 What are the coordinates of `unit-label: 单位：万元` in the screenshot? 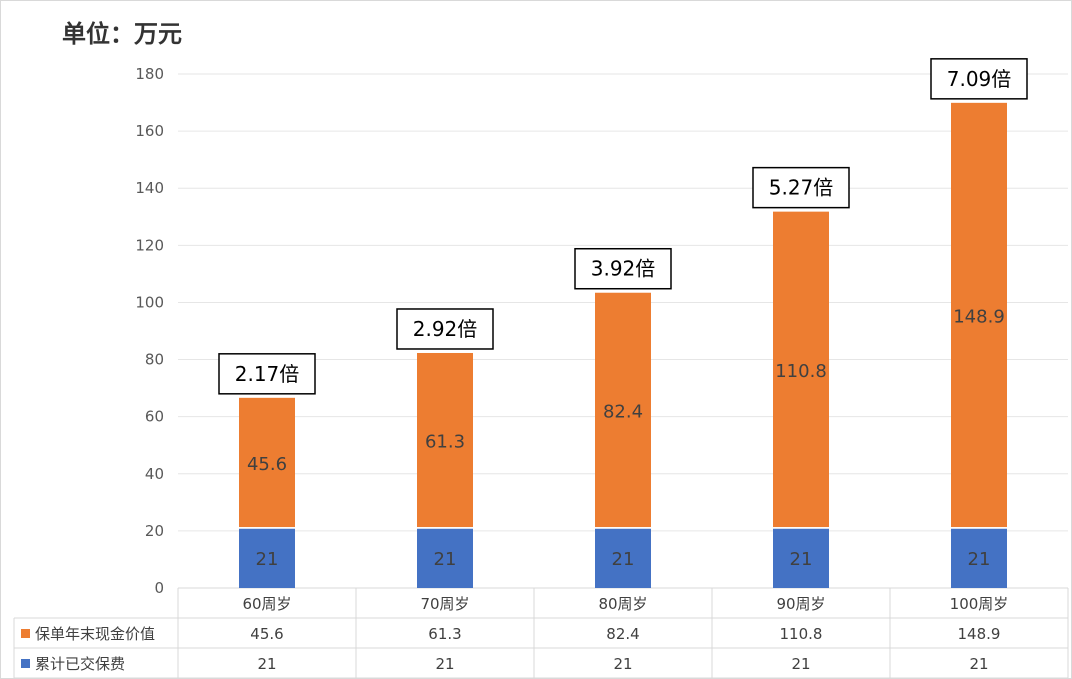 It's located at (122, 34).